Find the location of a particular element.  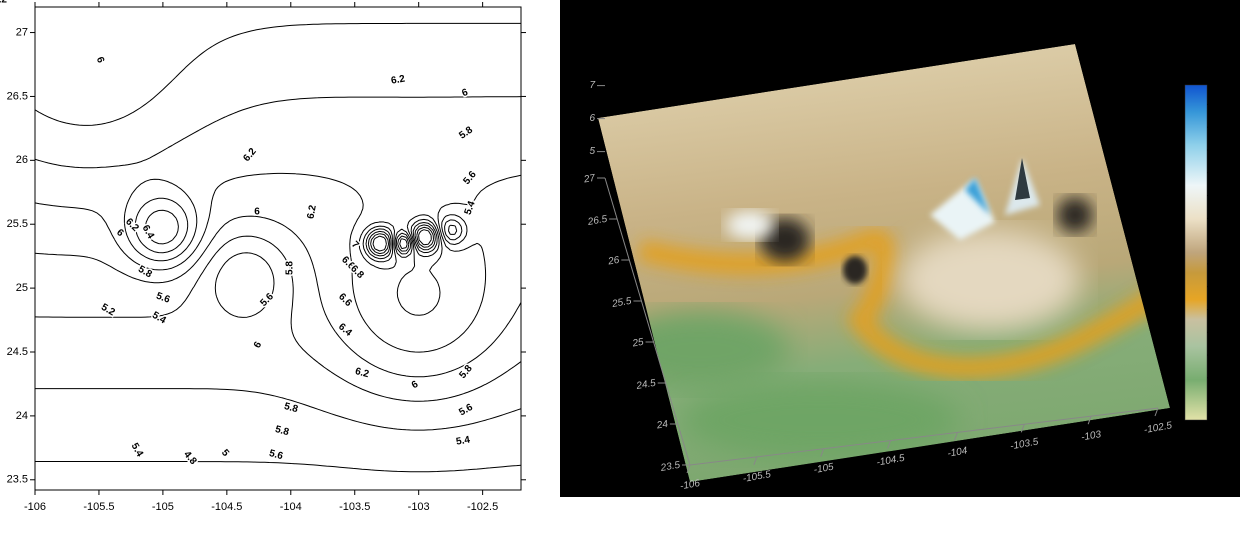

colorbar-tick-label: 7.2 is located at coordinates (1220, 127).